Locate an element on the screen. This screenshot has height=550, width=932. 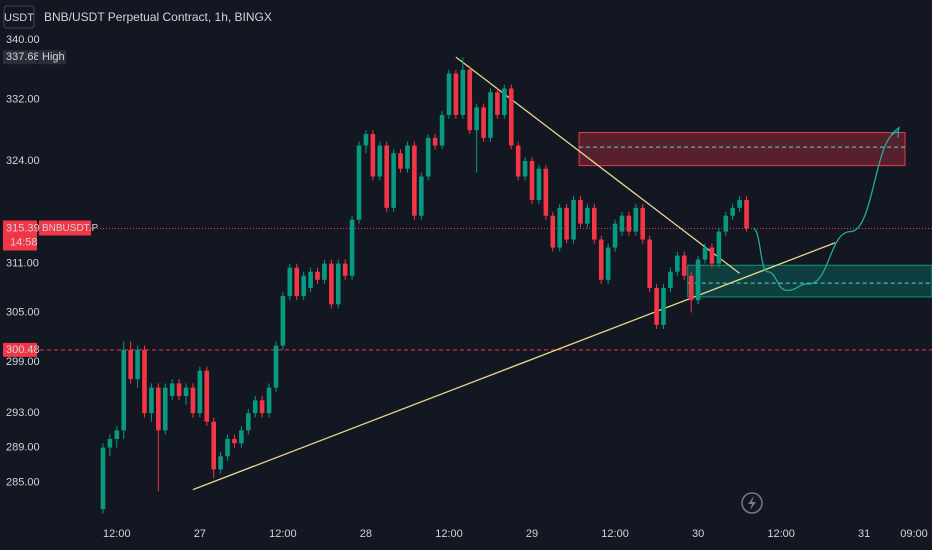
alert-icon is located at coordinates (752, 503).